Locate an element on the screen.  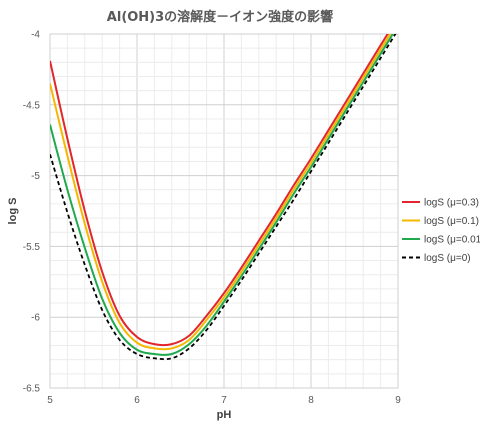
y-tick-label: -4 is located at coordinates (35, 35).